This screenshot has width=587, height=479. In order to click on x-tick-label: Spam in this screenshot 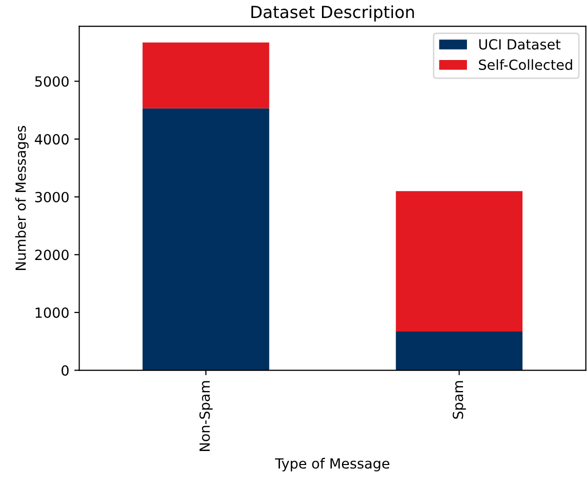, I will do `click(459, 400)`.